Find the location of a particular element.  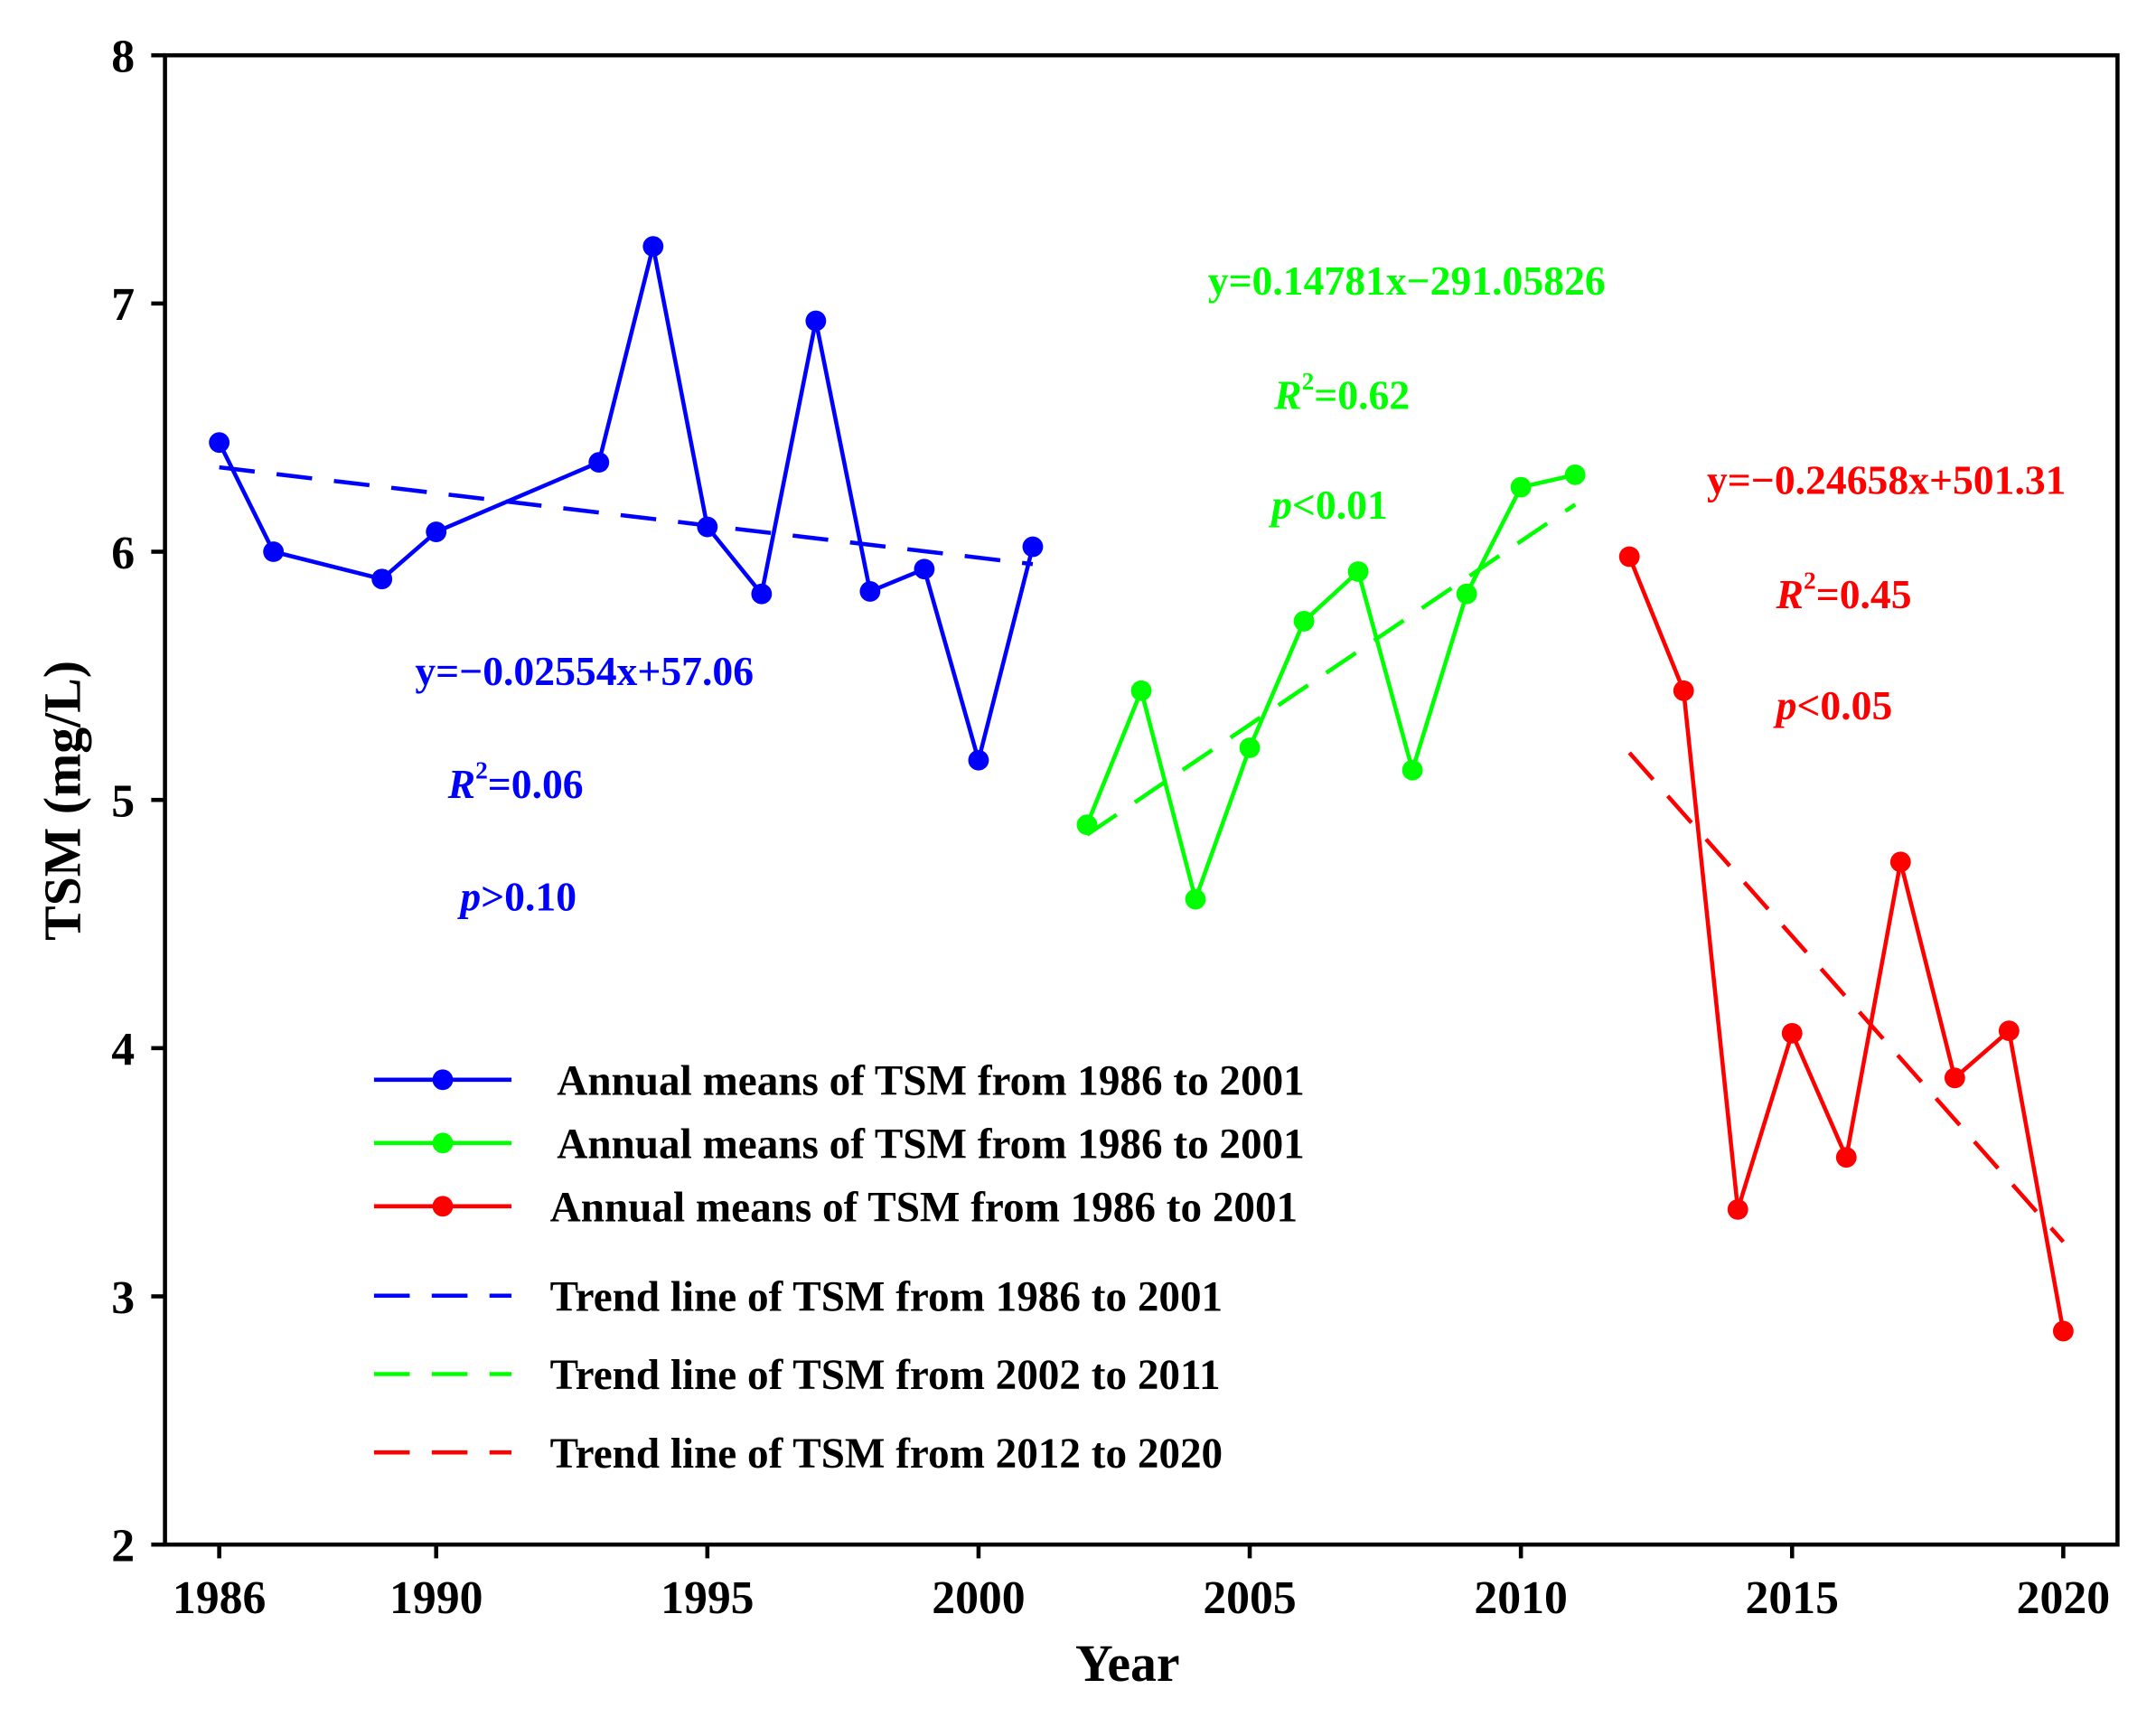

x-tick-label: 2005 is located at coordinates (1249, 1598).